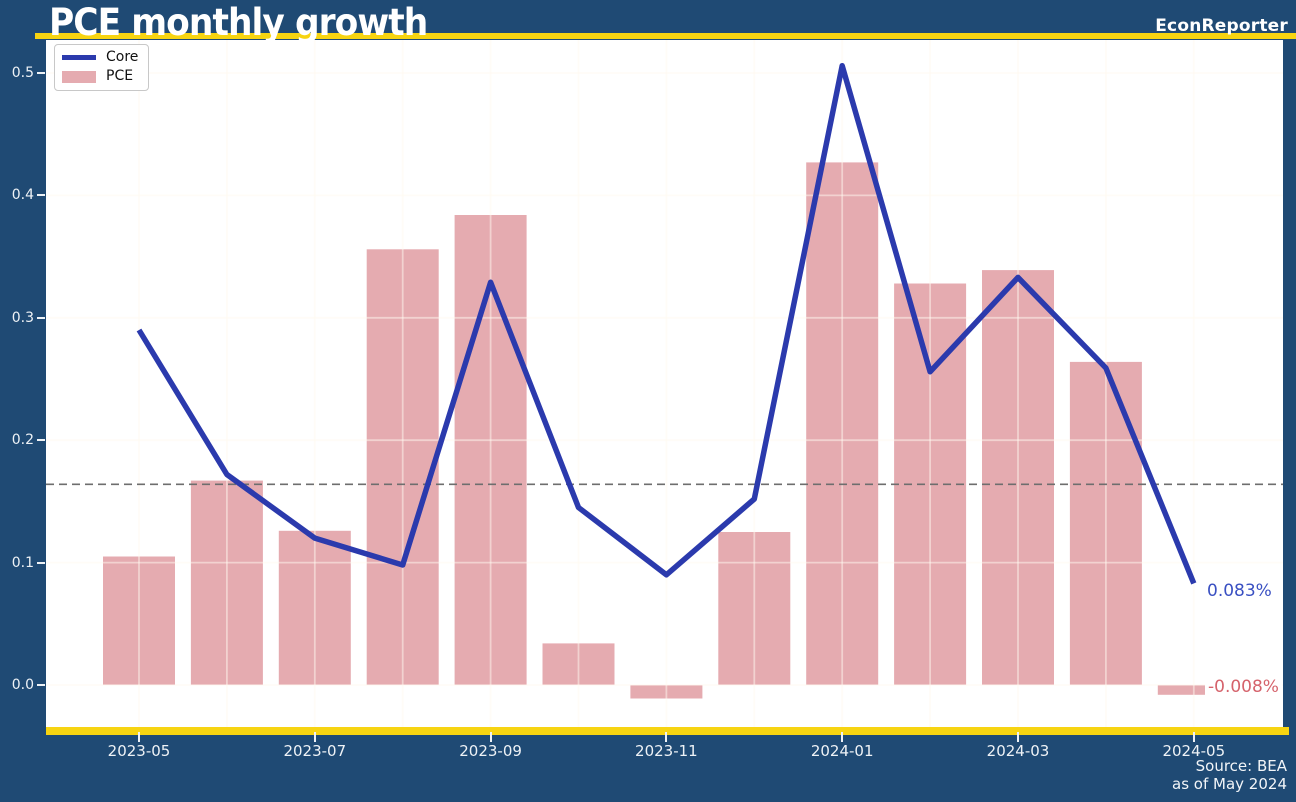 This screenshot has width=1296, height=802. I want to click on x-tick-label: 2023-05, so click(139, 751).